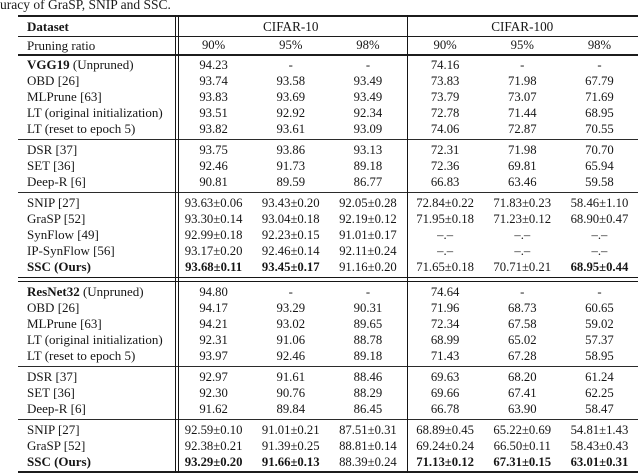  Describe the element at coordinates (290, 235) in the screenshot. I see `value-cell: 92.23±0.15` at that location.